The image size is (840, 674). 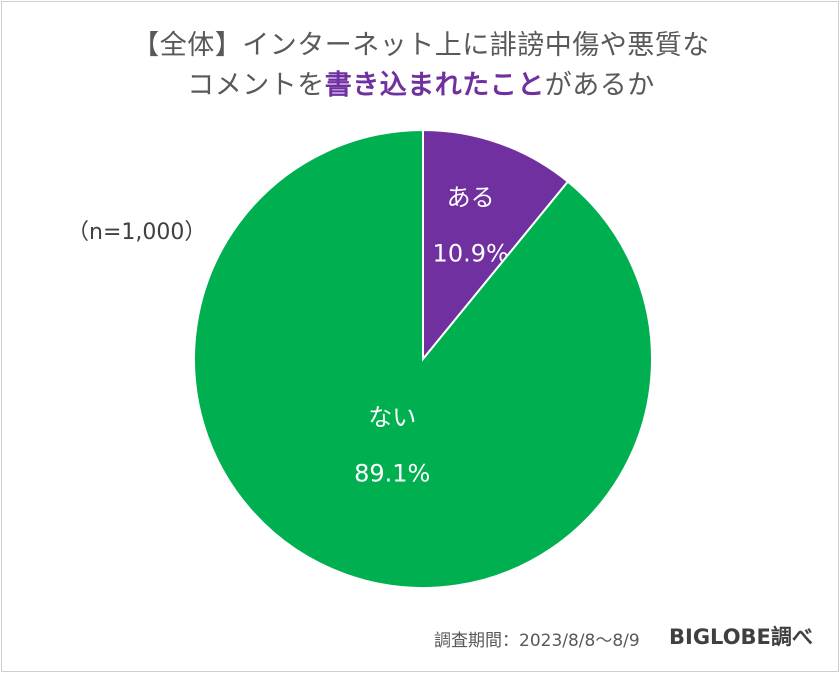 I want to click on slice-label-aru: ある, so click(x=471, y=197).